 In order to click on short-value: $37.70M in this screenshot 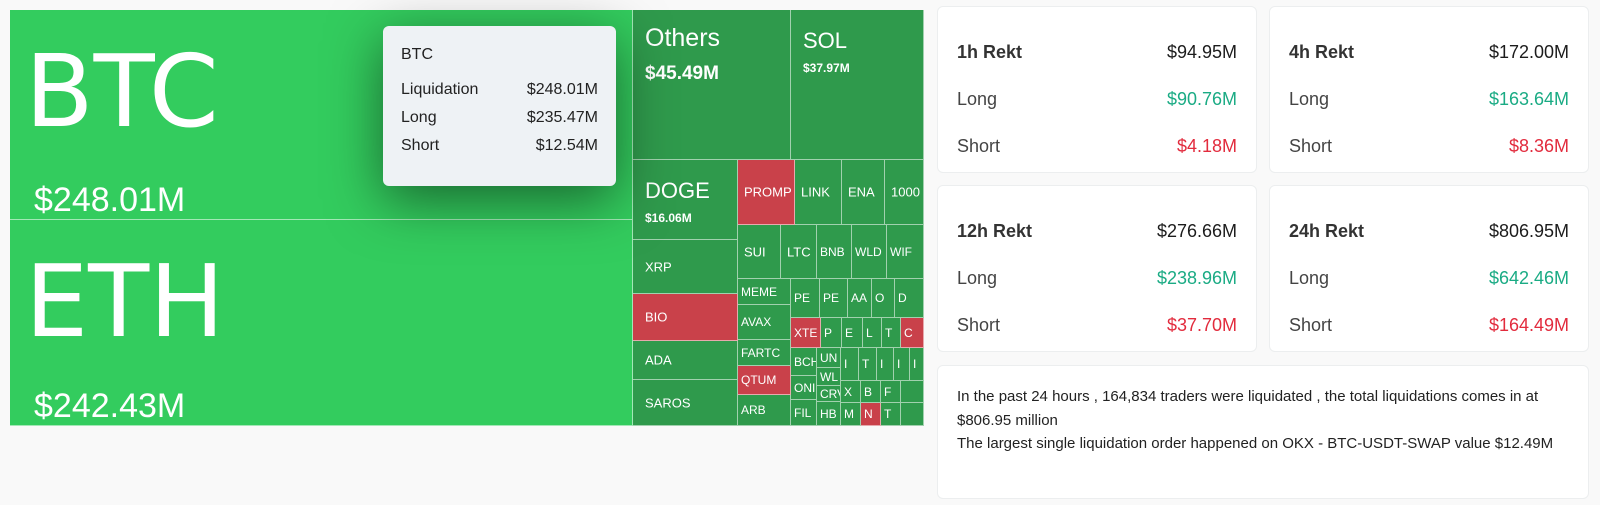, I will do `click(1201, 325)`.